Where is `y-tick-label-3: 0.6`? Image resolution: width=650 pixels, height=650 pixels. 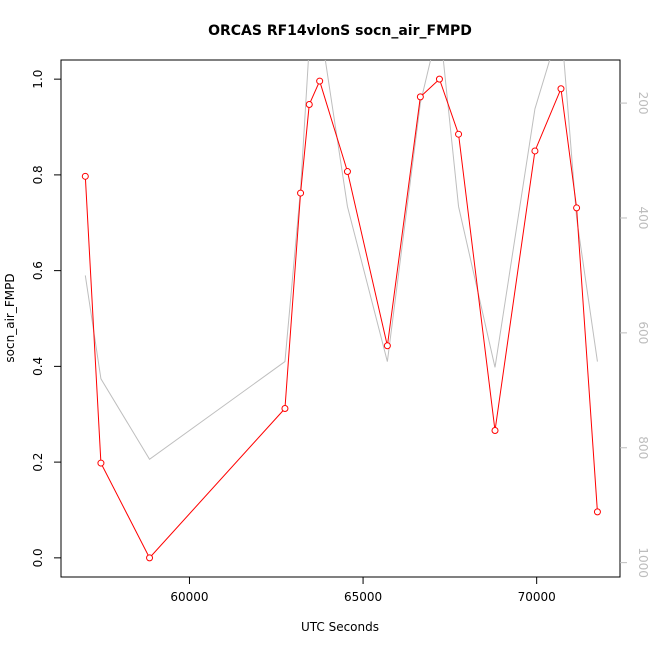 y-tick-label-3: 0.6 is located at coordinates (38, 270).